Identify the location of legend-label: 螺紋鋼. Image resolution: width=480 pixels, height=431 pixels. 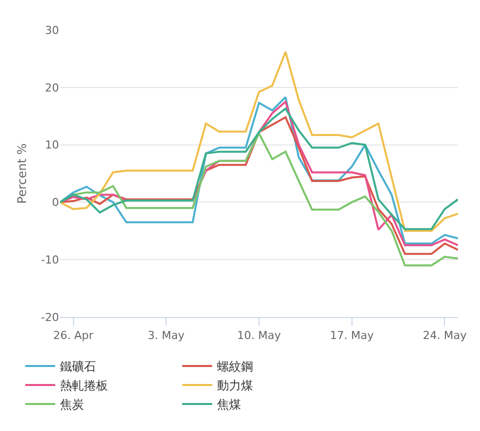
(235, 367).